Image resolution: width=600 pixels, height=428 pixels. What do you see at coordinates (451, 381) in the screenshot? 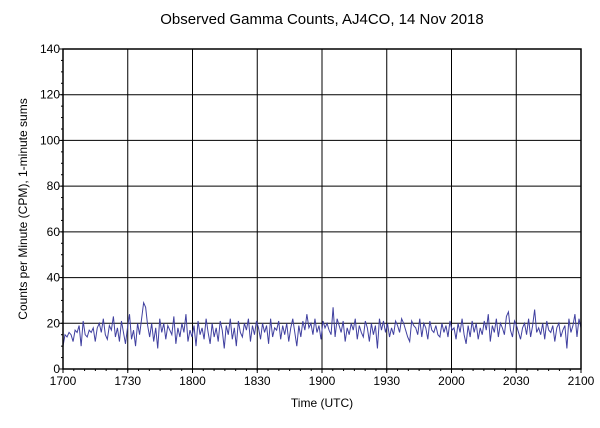
I see `x-tick-label: 2000` at bounding box center [451, 381].